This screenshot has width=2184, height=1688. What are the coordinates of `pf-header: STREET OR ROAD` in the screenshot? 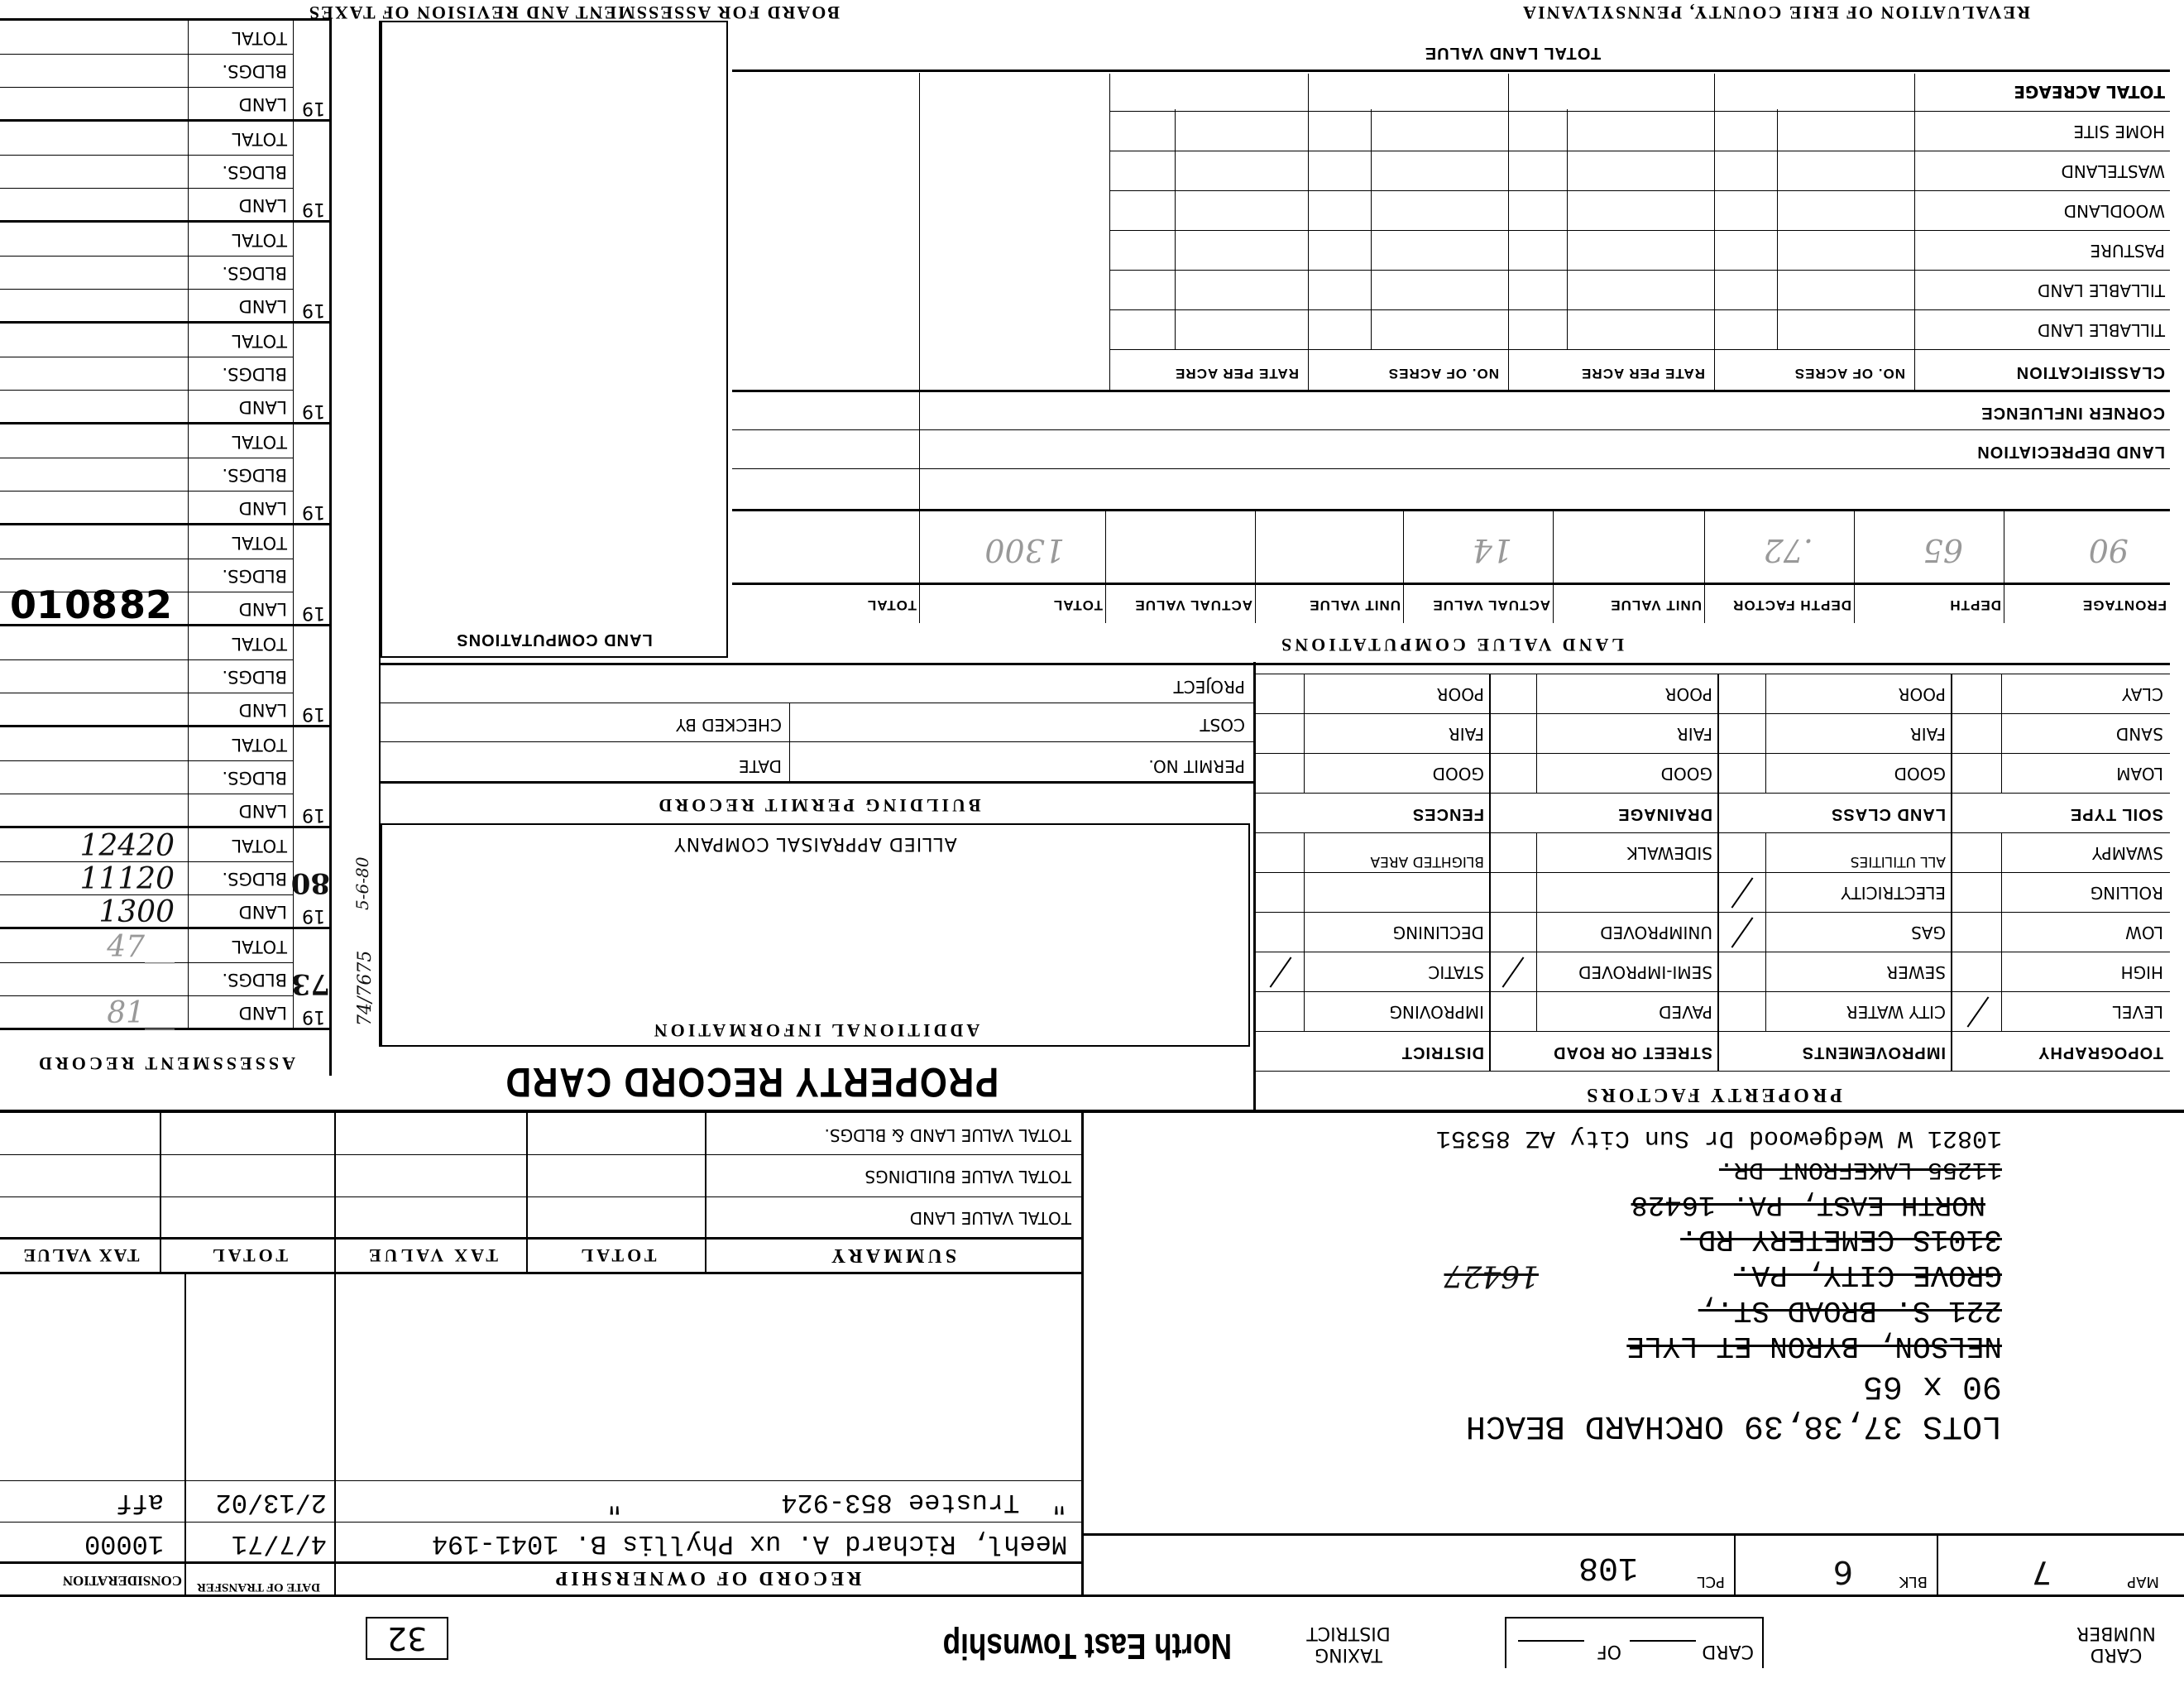 It's located at (1632, 1052).